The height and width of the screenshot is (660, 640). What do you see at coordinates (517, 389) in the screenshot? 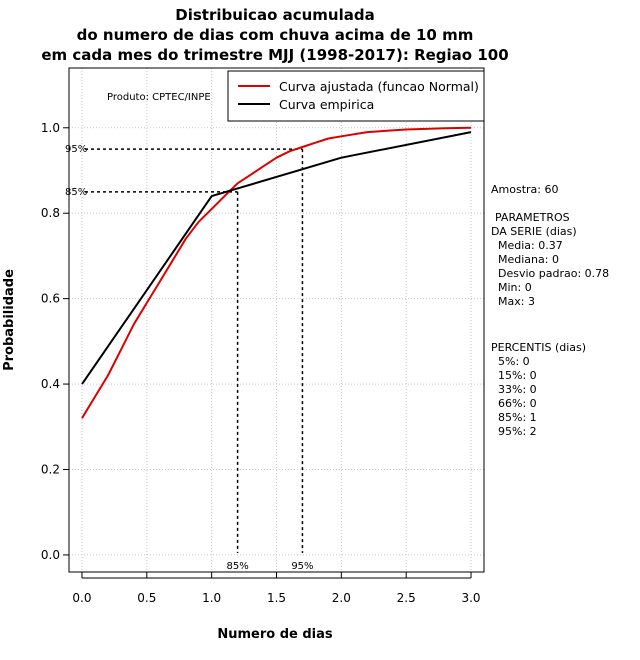
I see `percentil-33: 33%: 0` at bounding box center [517, 389].